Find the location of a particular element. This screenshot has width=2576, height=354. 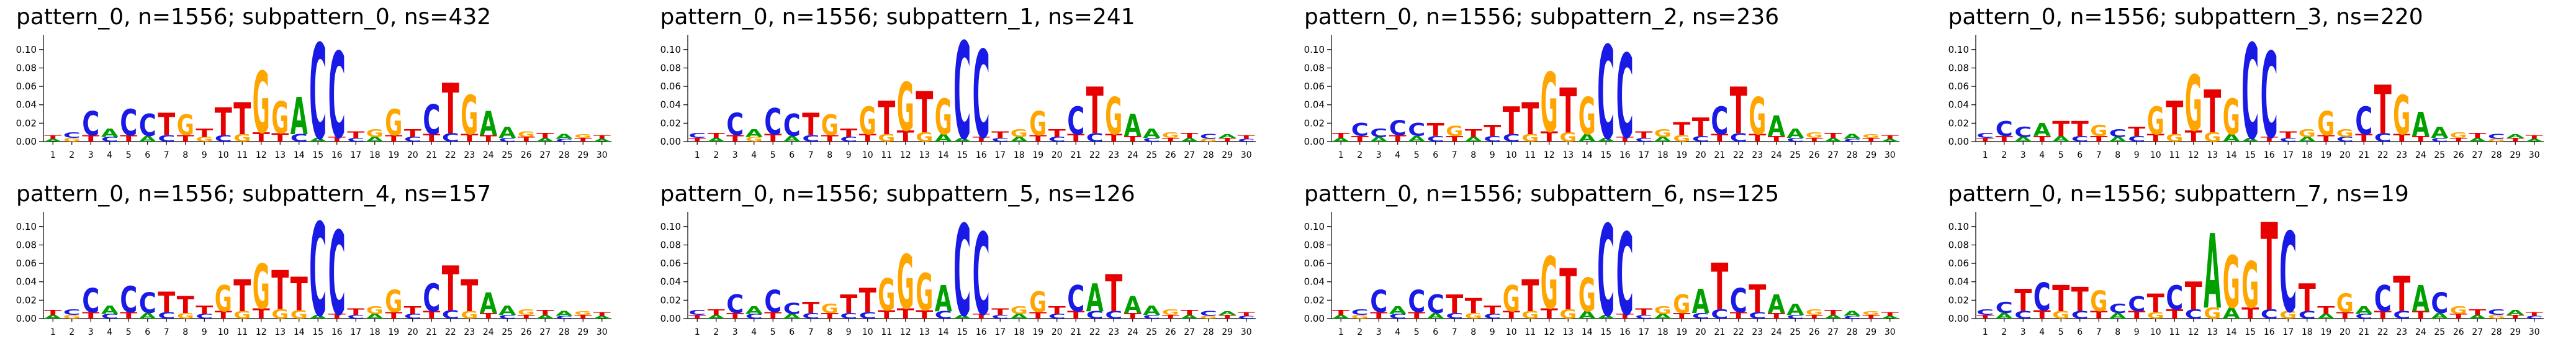

x-tick-label: 16 is located at coordinates (2268, 155).